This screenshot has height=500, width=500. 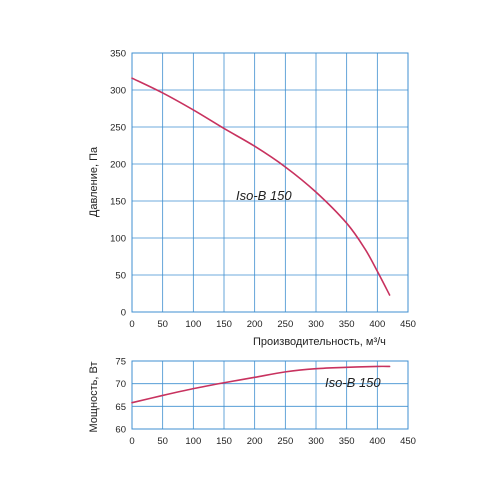 What do you see at coordinates (316, 324) in the screenshot?
I see `top-x-tick-label: 300` at bounding box center [316, 324].